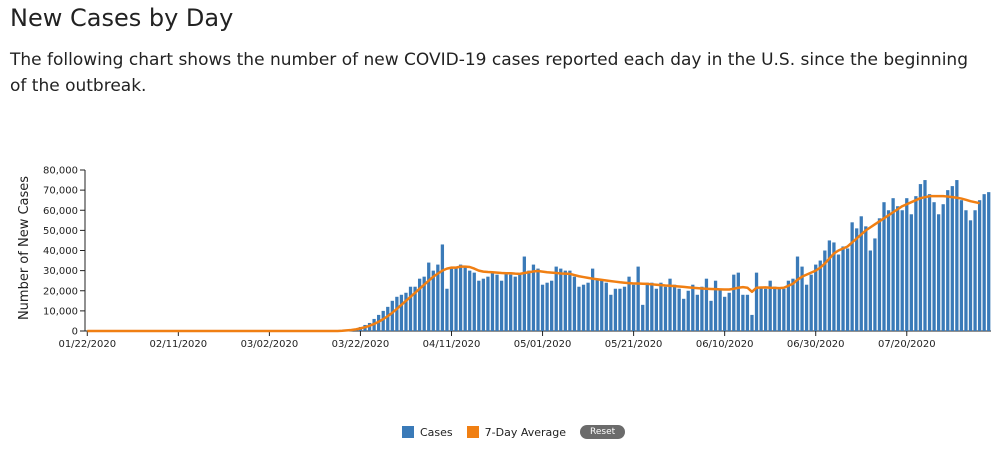 This screenshot has height=452, width=1002. I want to click on legend-item-cases: Cases, so click(427, 432).